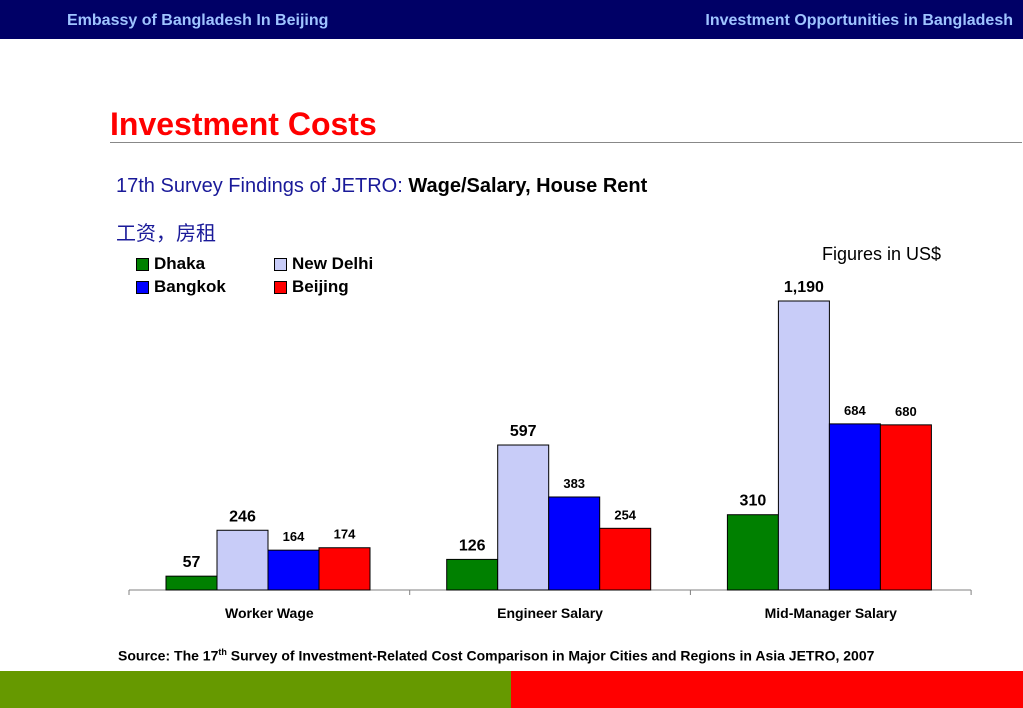 The height and width of the screenshot is (708, 1023). What do you see at coordinates (752, 552) in the screenshot?
I see `bar-dhaka-mid-manager-salary` at bounding box center [752, 552].